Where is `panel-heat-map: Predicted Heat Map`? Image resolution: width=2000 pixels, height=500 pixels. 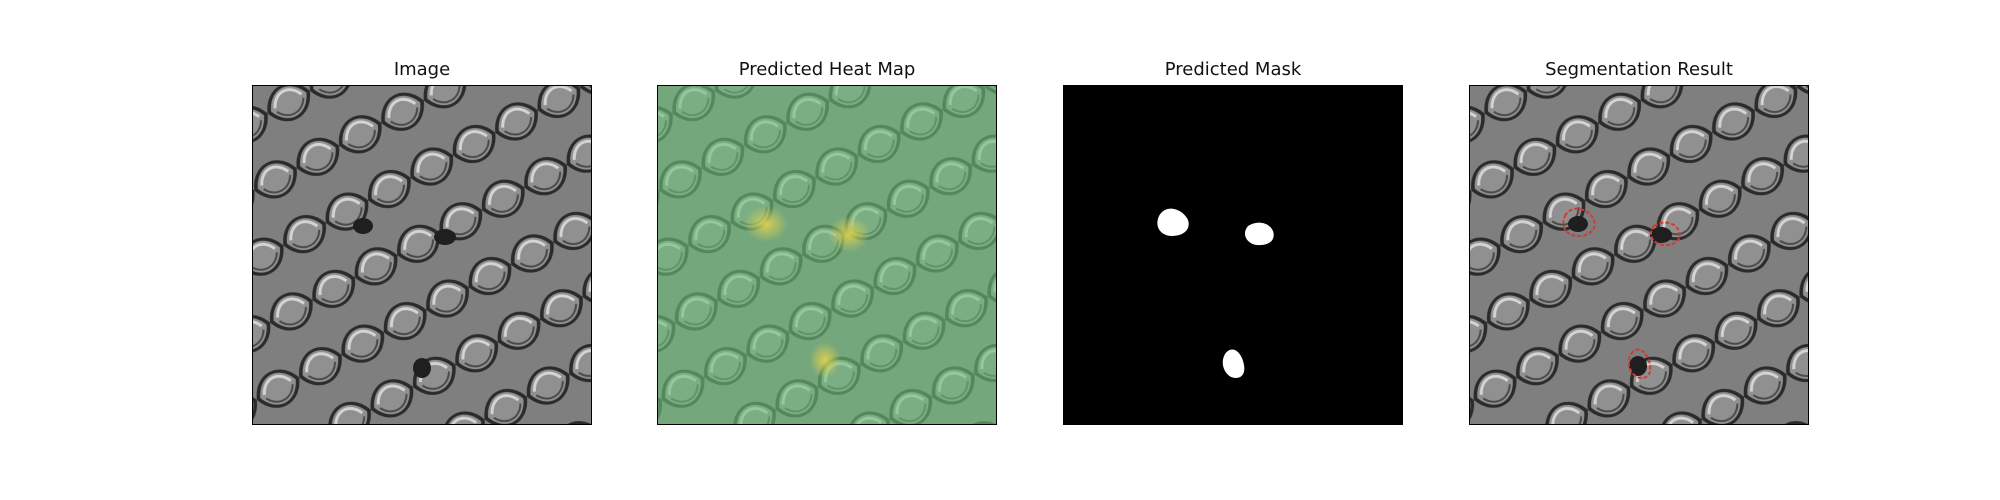
panel-heat-map: Predicted Heat Map is located at coordinates (827, 243).